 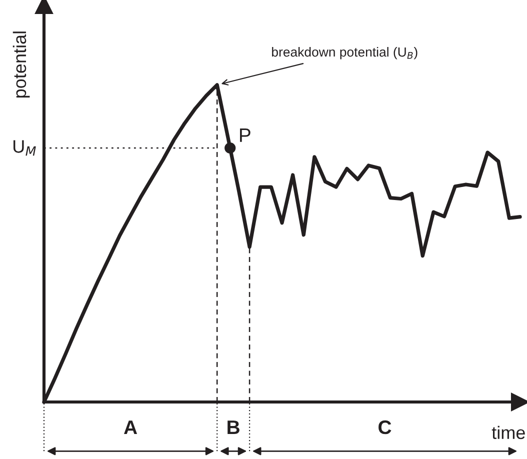 What do you see at coordinates (345, 53) in the screenshot?
I see `text: breakdown potential (U$_{B}$)` at bounding box center [345, 53].